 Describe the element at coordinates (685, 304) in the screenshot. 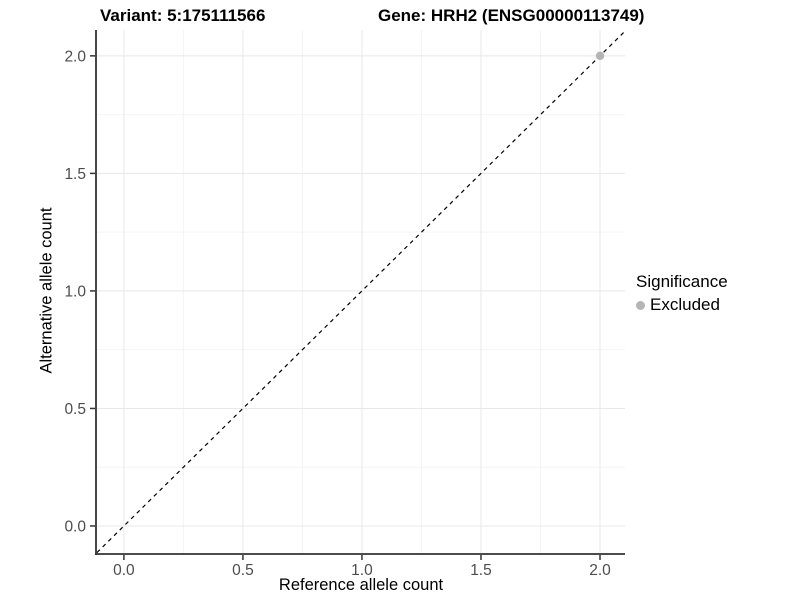

I see `legend-item-label: Excluded` at that location.